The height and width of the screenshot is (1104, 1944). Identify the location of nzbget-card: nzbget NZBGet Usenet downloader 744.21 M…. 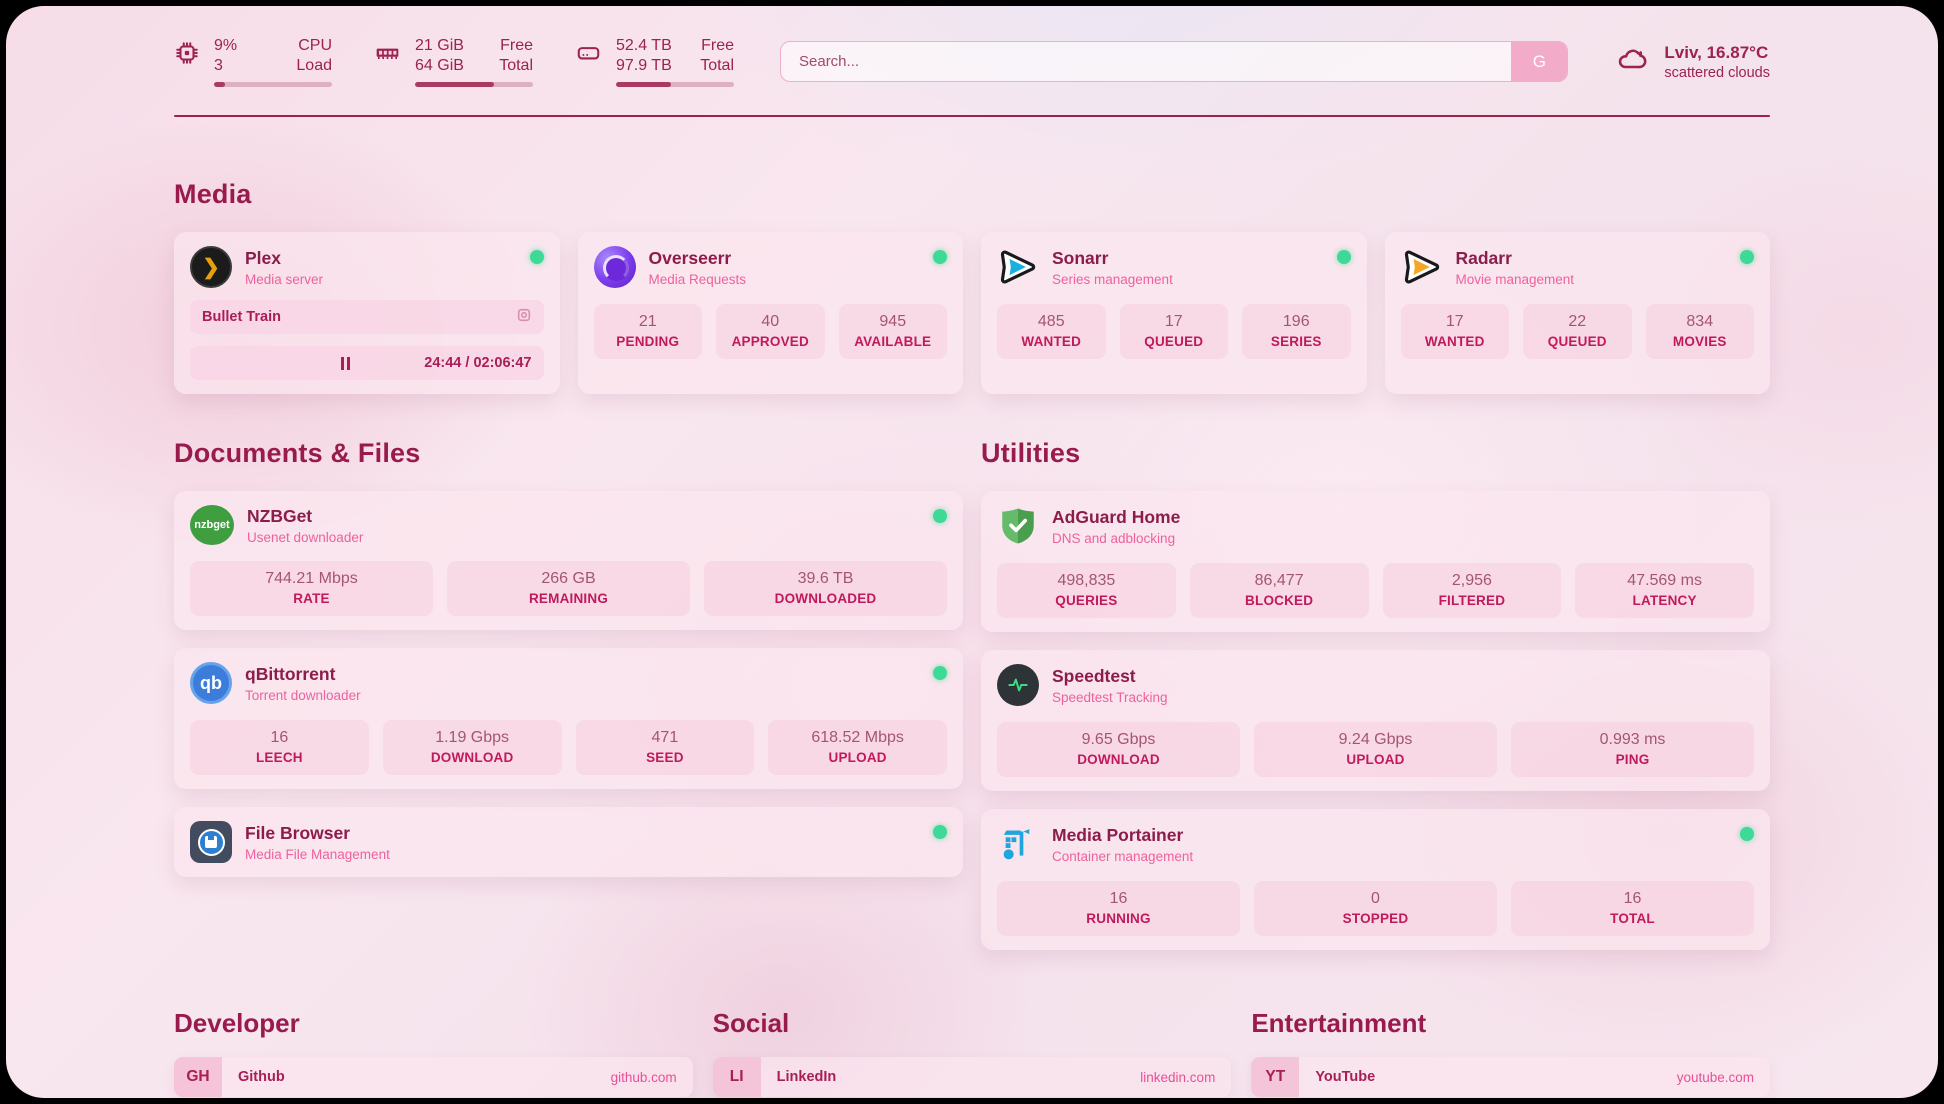
(568, 560).